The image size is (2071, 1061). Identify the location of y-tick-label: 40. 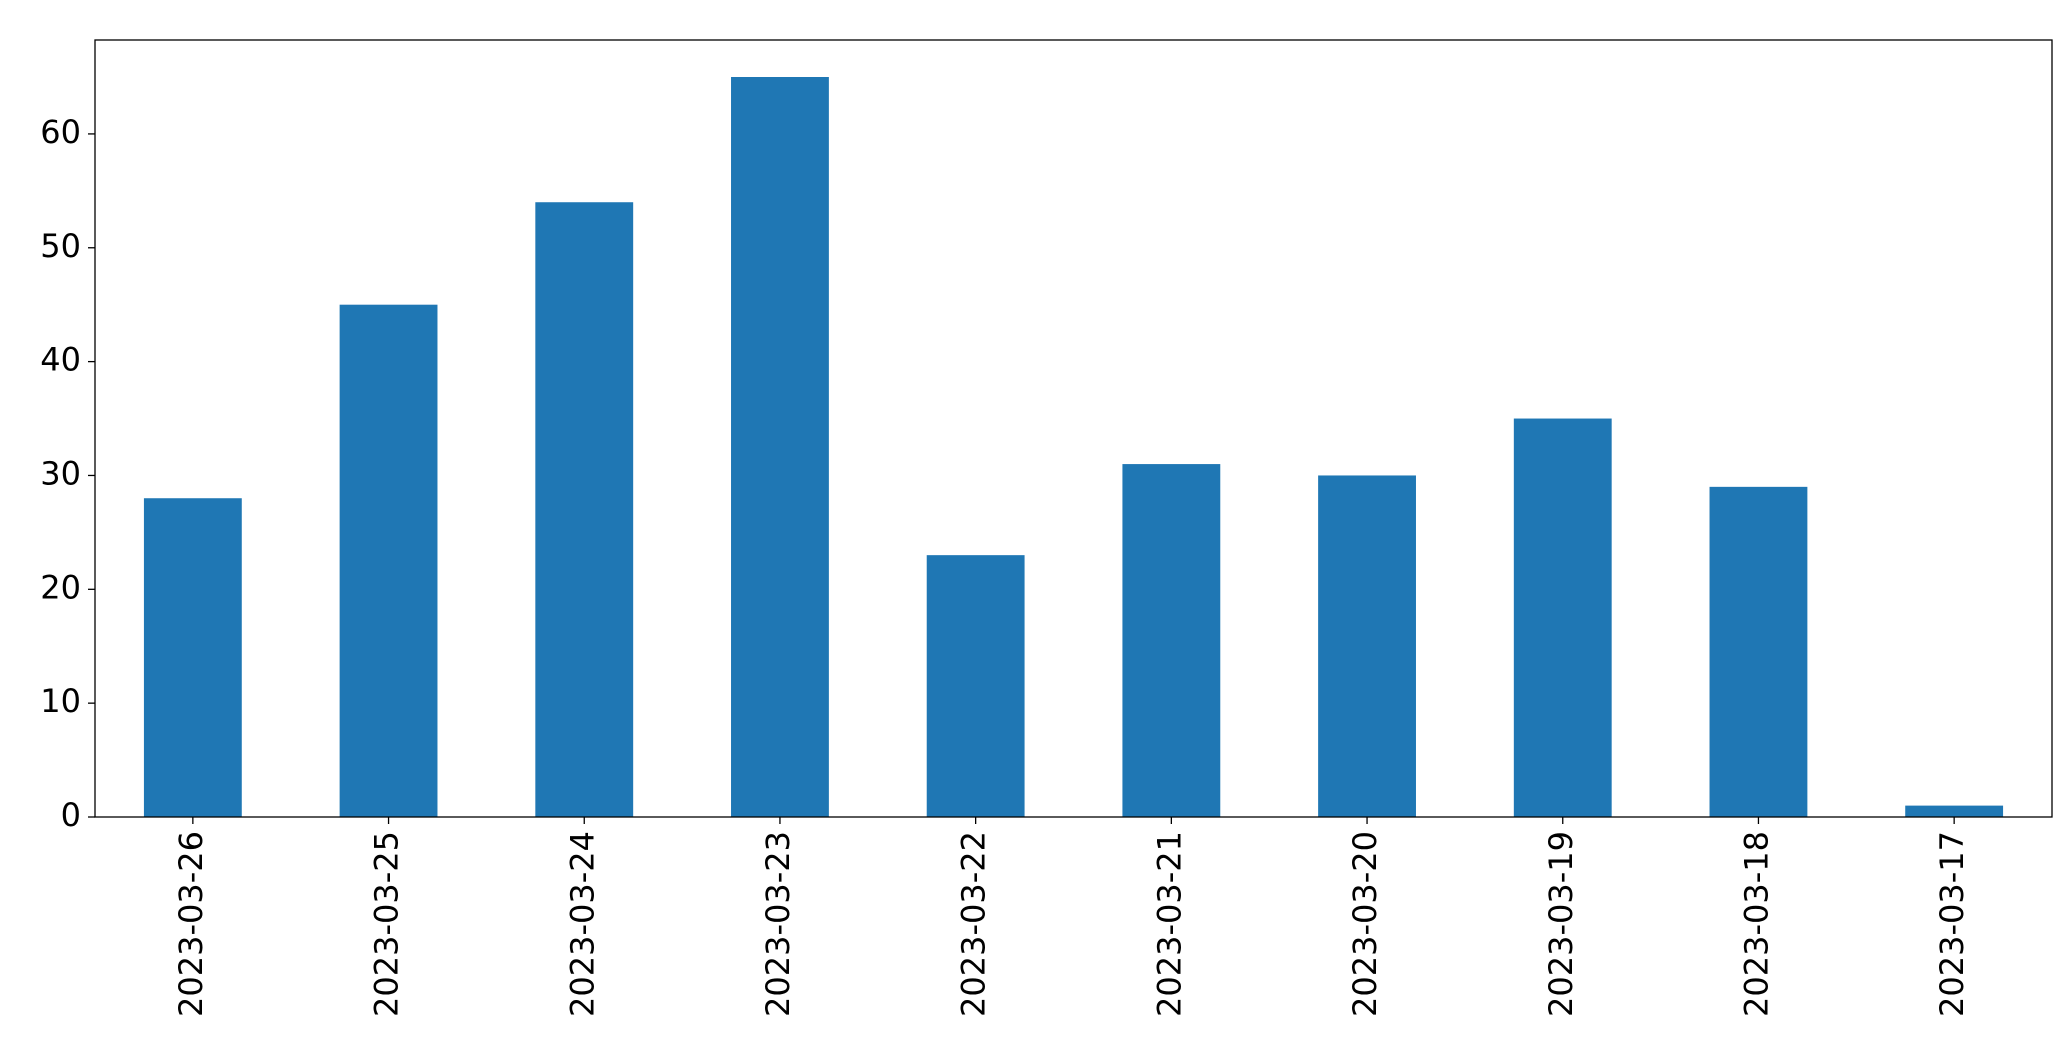
(60, 360).